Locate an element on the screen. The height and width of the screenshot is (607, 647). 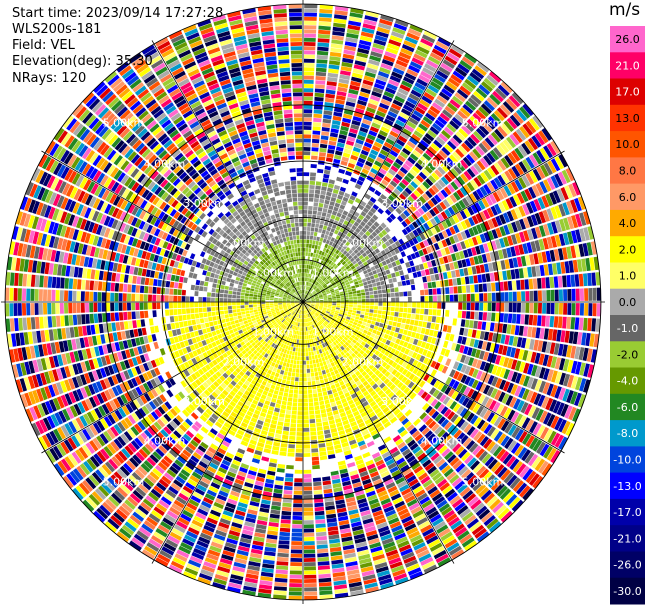
colorbar-tick-label: -6.0 is located at coordinates (627, 407).